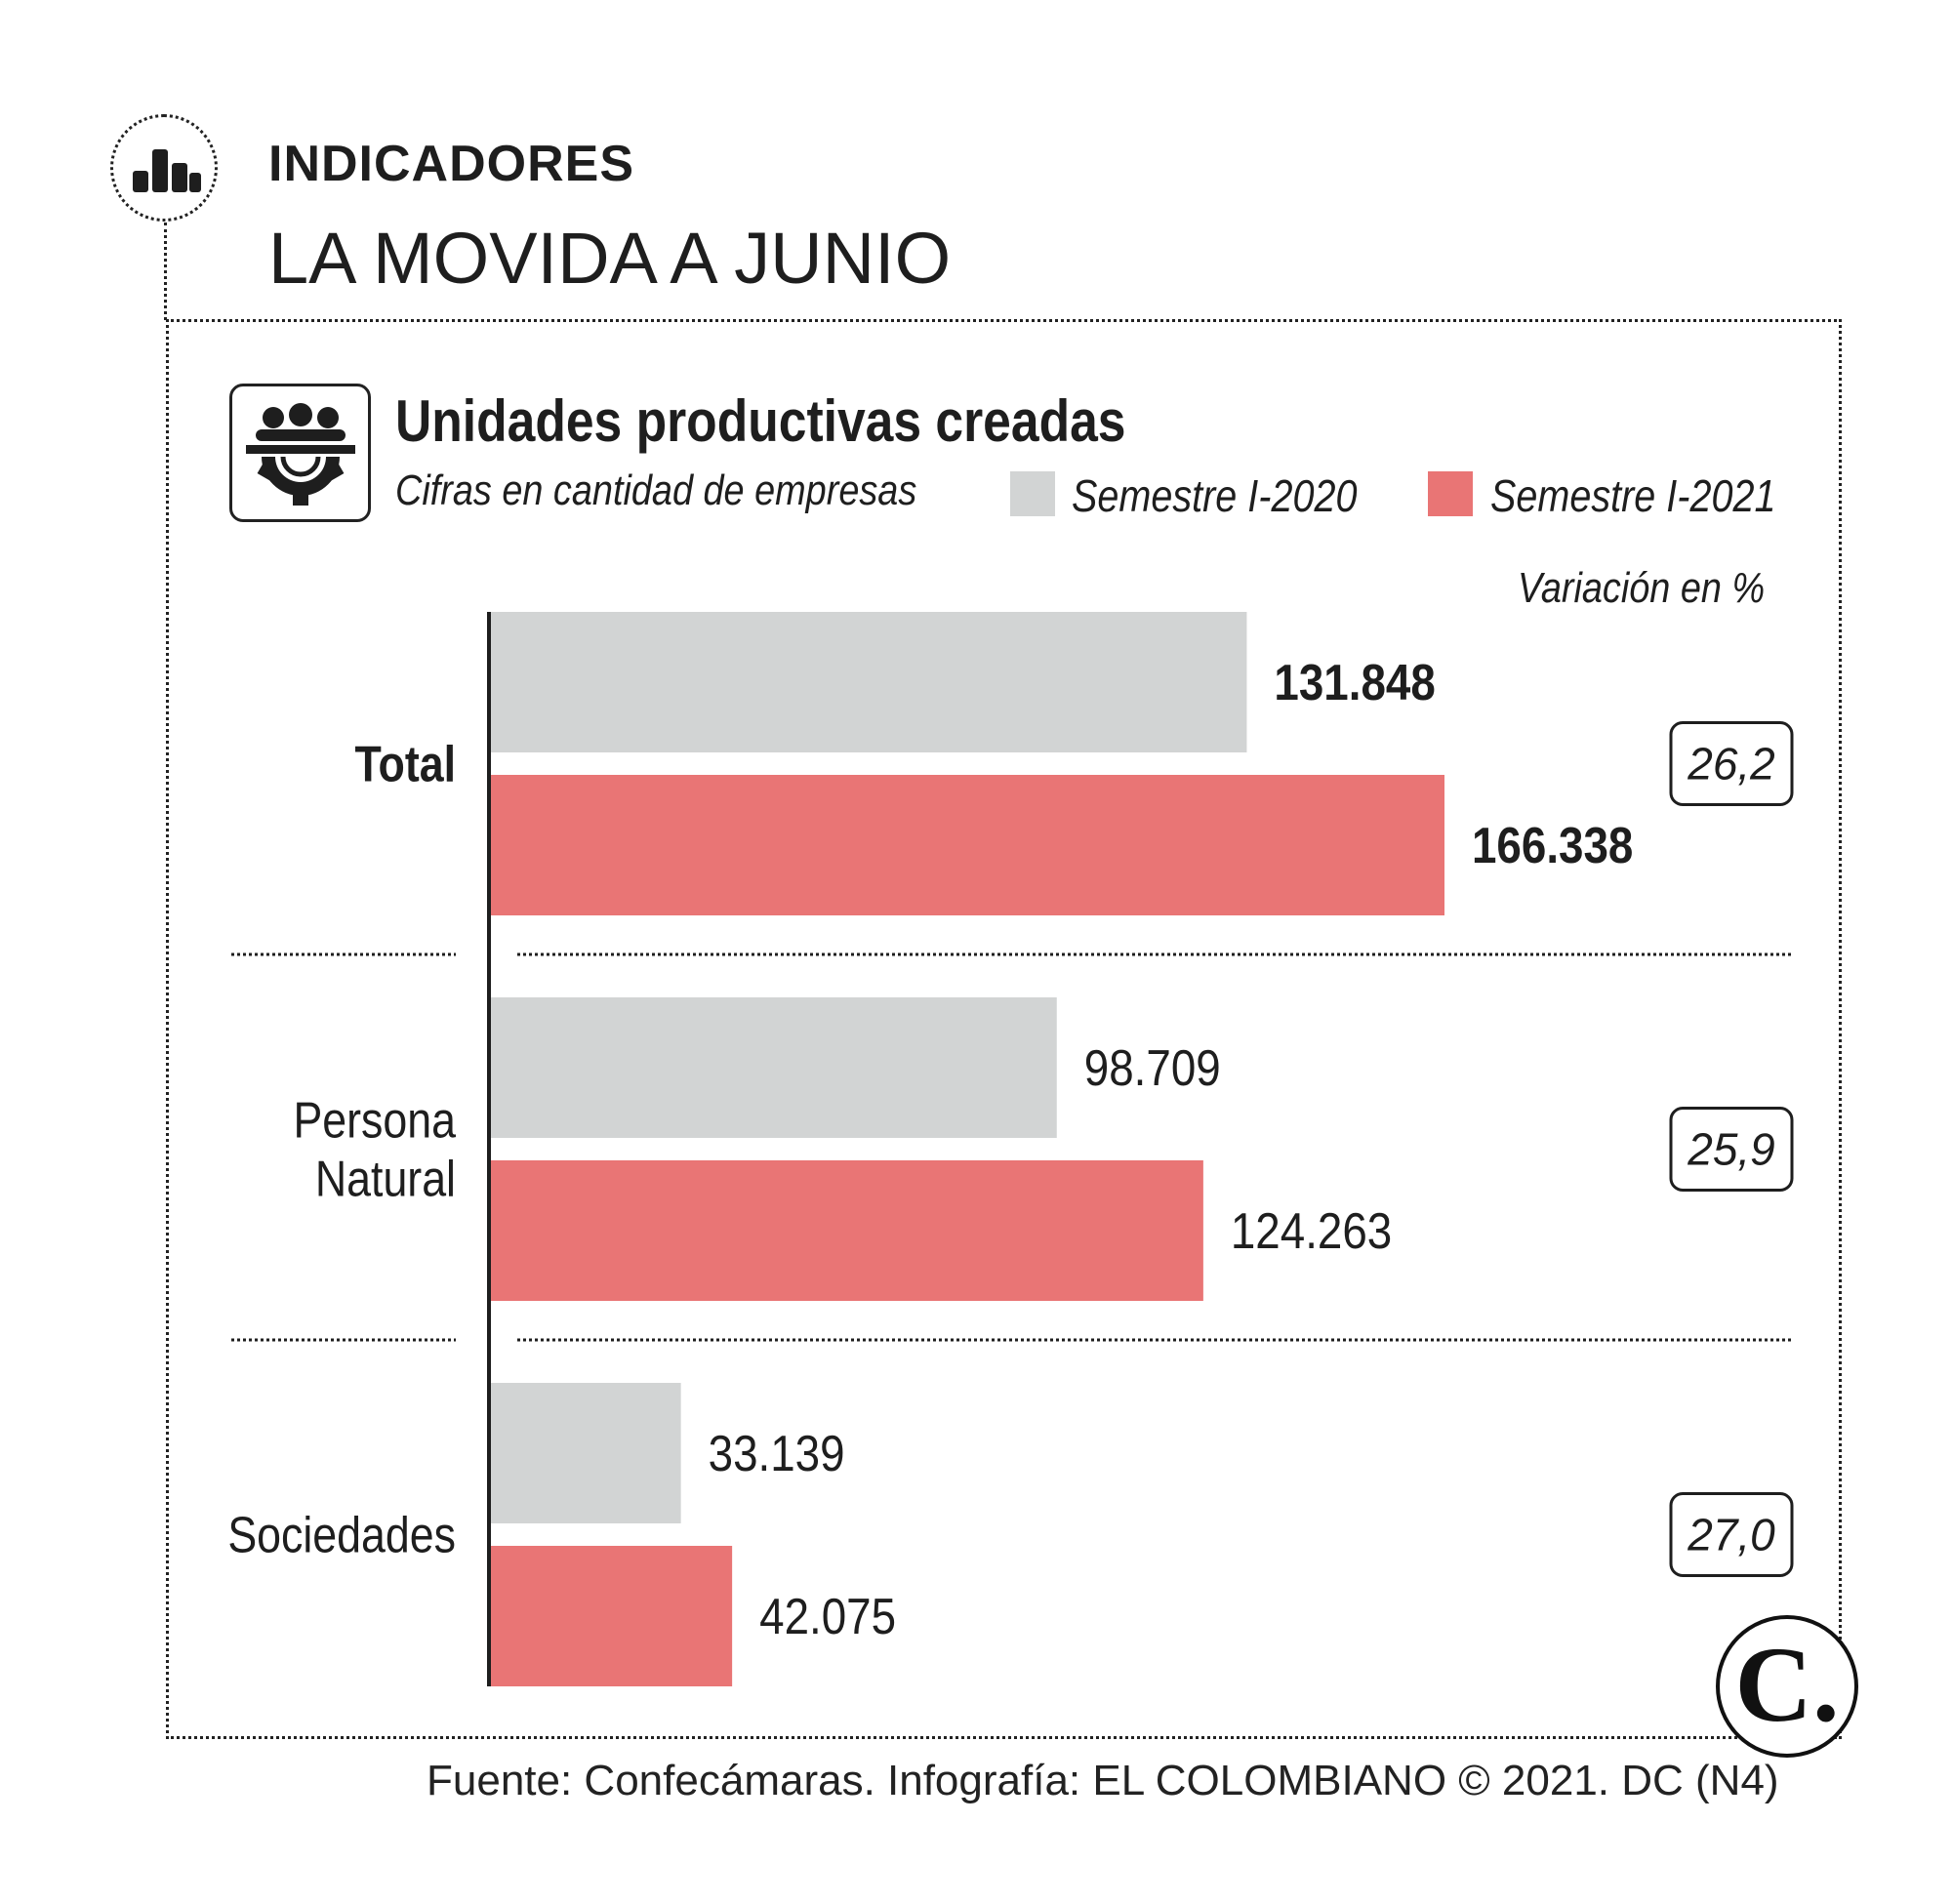 This screenshot has height=1904, width=1952. What do you see at coordinates (656, 490) in the screenshot?
I see `chart-subtitle: Cifras en cantidad de empresas` at bounding box center [656, 490].